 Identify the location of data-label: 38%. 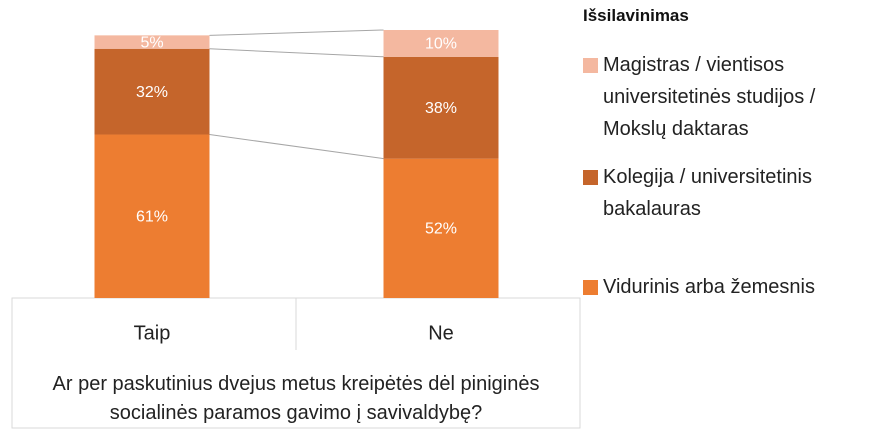
(441, 108).